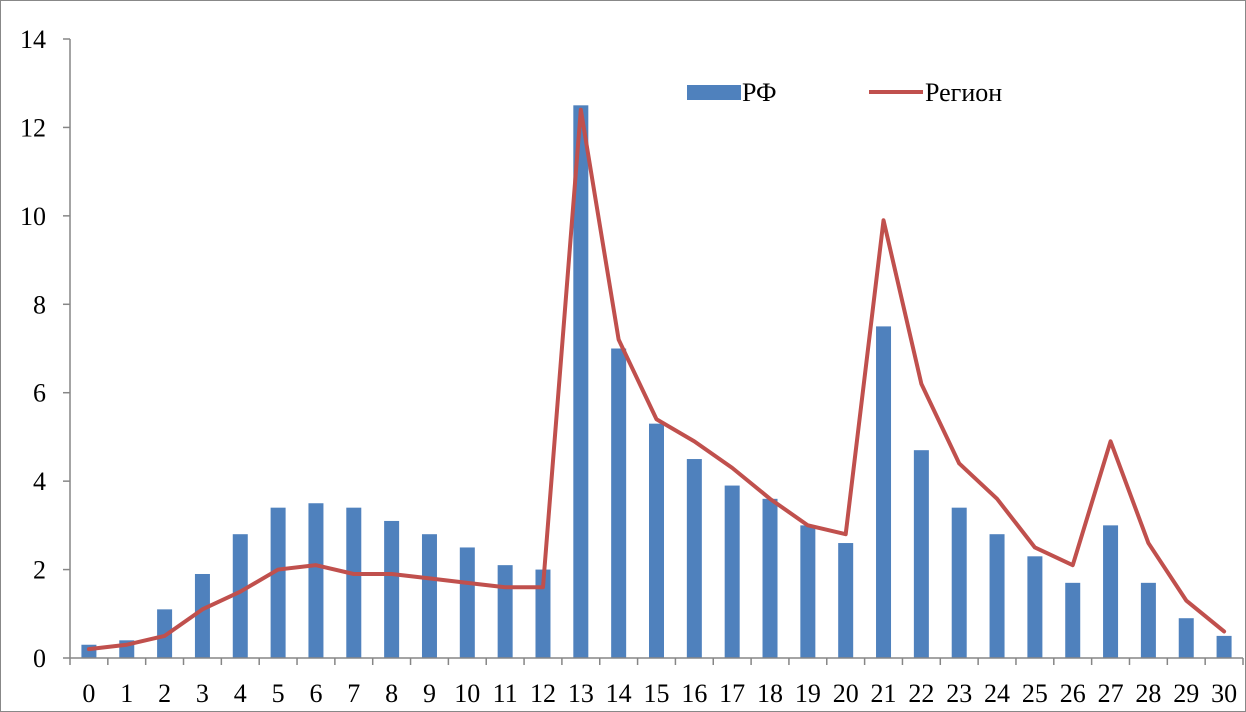 Image resolution: width=1246 pixels, height=712 pixels. What do you see at coordinates (884, 693) in the screenshot?
I see `x-tick-label: 21` at bounding box center [884, 693].